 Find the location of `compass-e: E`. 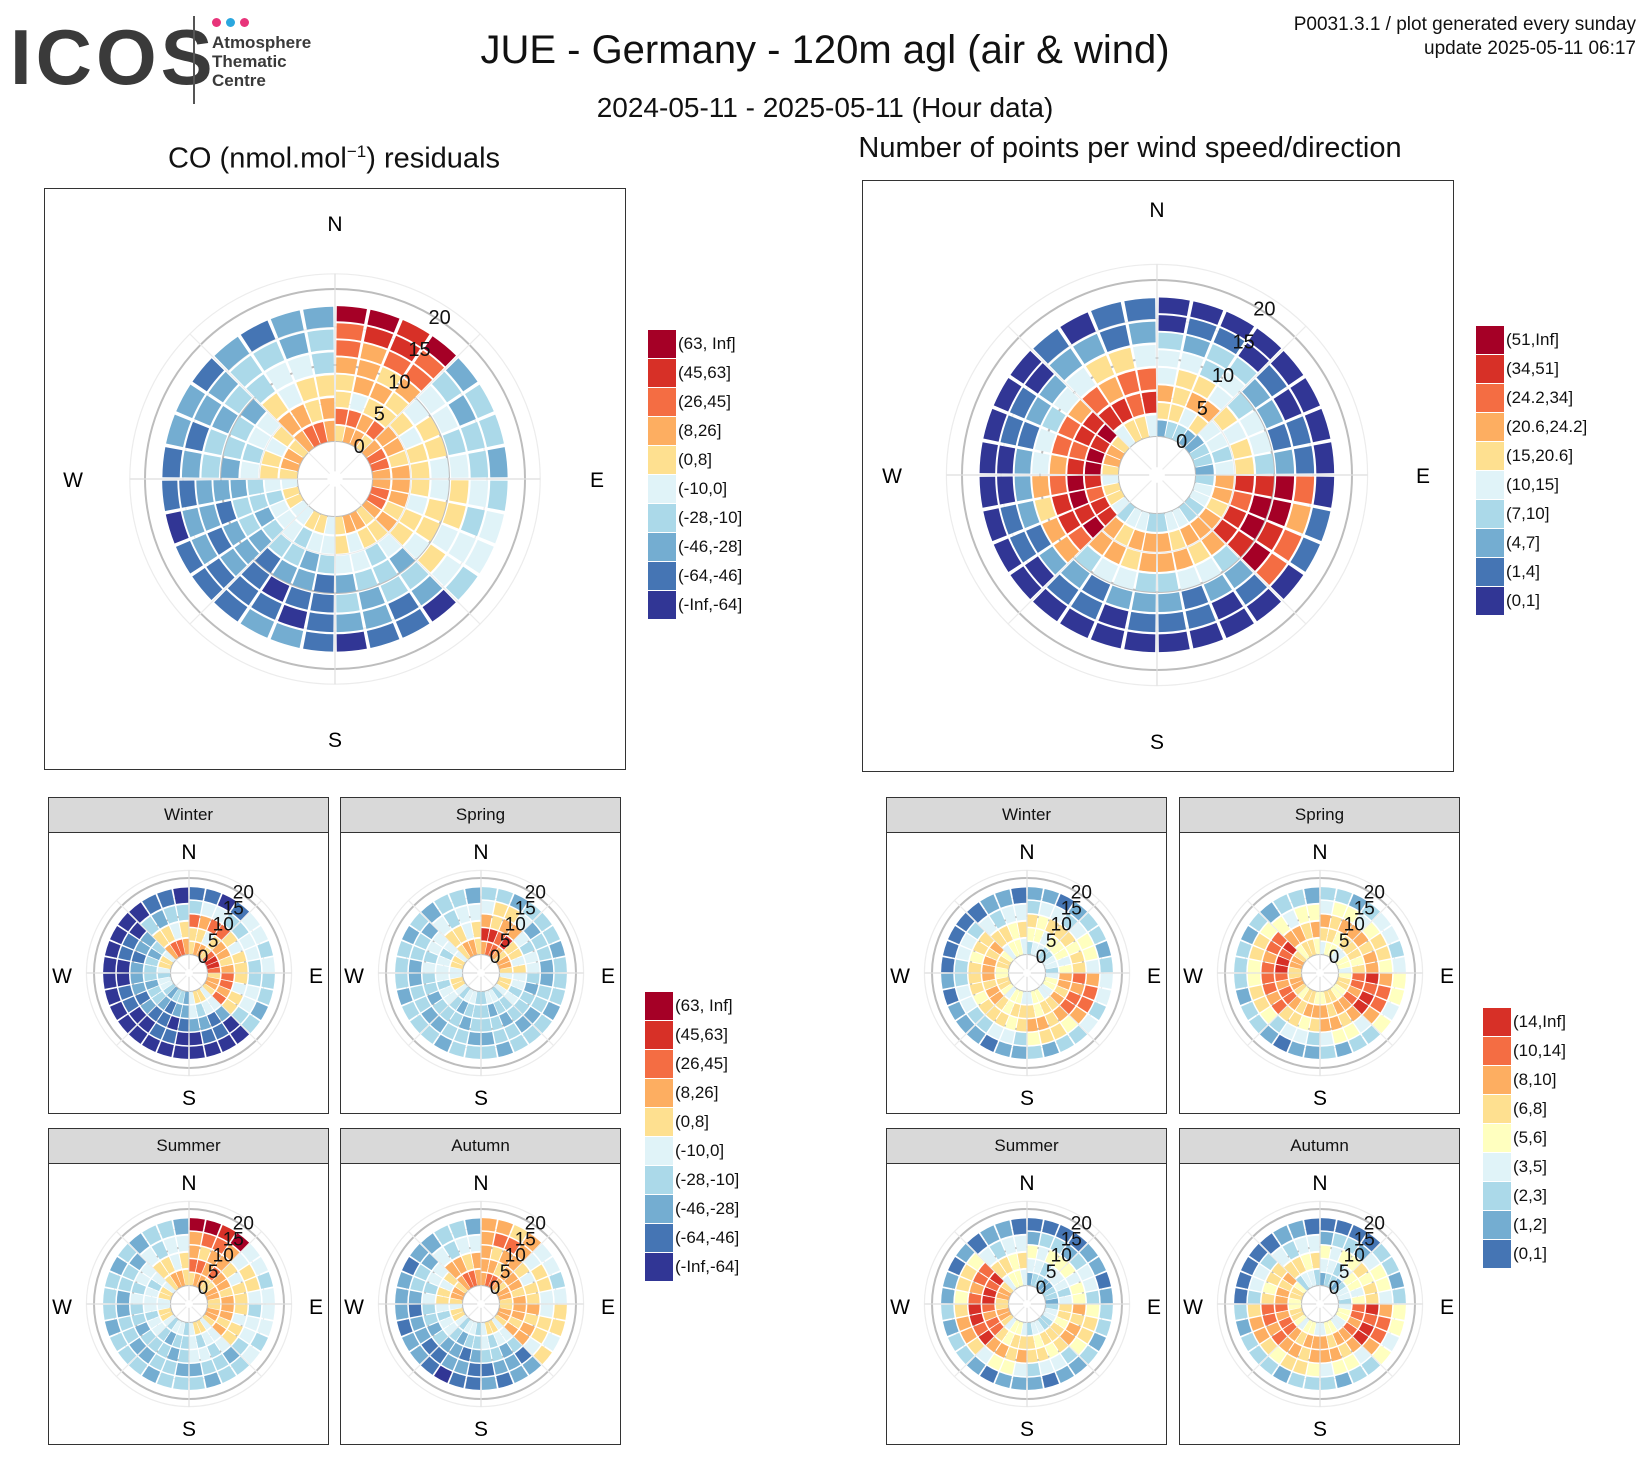

compass-e: E is located at coordinates (1154, 1307).